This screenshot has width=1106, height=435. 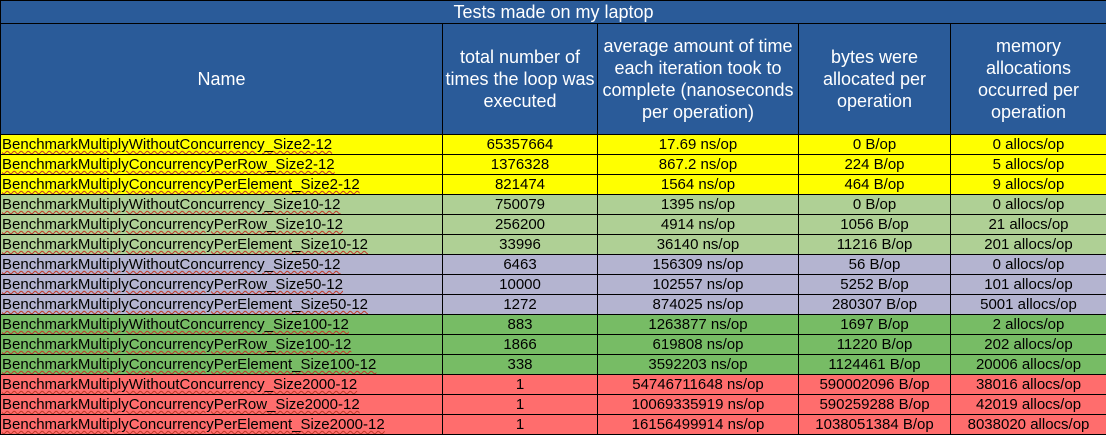 I want to click on cell-bytes: 464 B/op, so click(x=875, y=185).